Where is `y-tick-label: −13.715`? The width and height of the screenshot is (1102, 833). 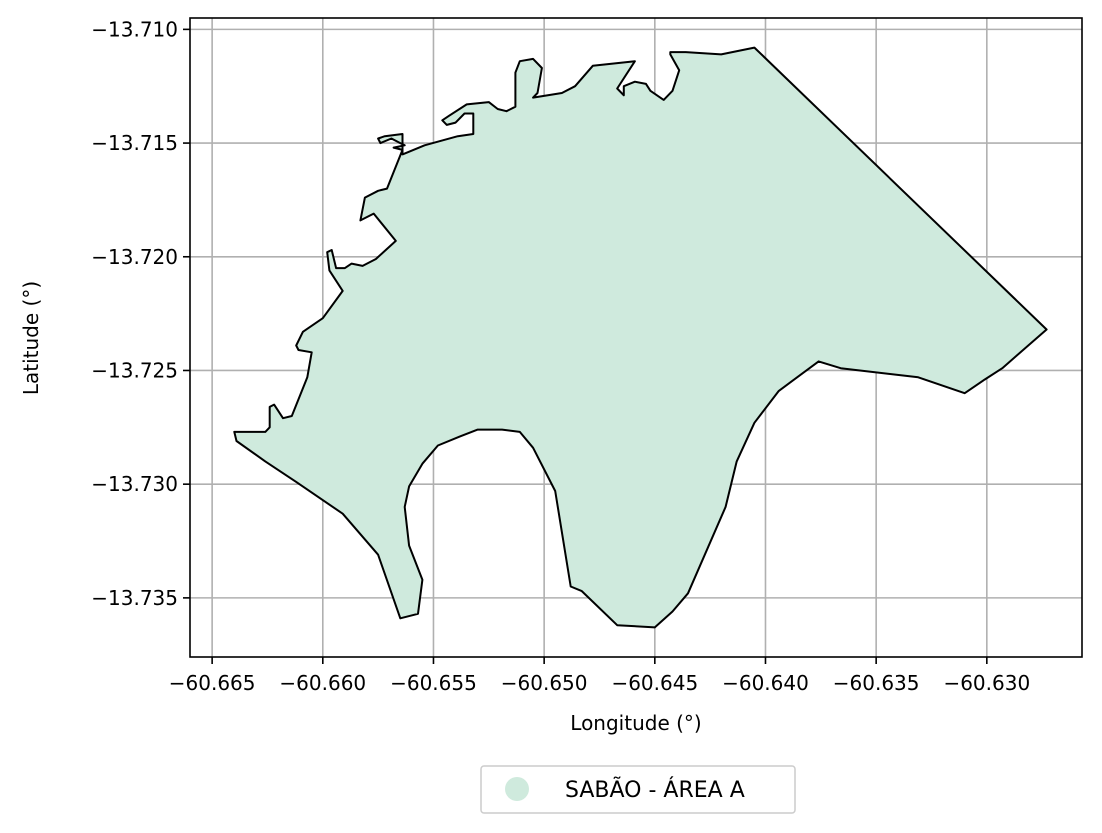 y-tick-label: −13.715 is located at coordinates (134, 143).